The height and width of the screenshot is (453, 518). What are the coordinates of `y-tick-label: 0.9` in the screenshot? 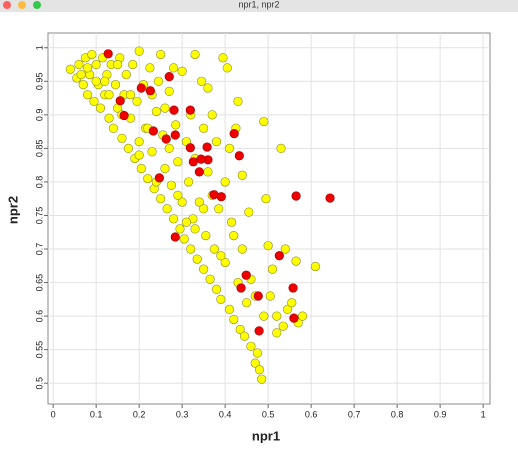 It's located at (39, 115).